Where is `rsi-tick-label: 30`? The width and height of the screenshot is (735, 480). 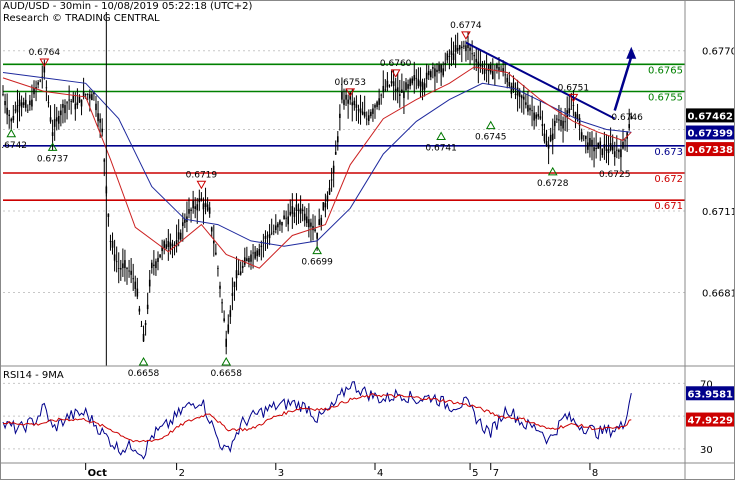 rsi-tick-label: 30 is located at coordinates (706, 450).